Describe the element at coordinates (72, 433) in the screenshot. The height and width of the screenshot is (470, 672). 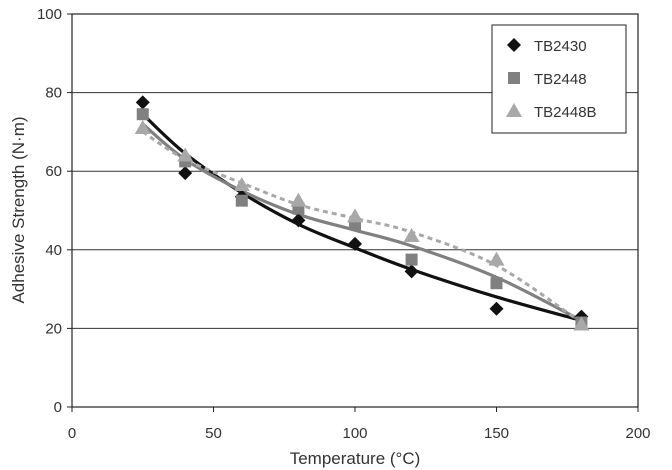
I see `x-tick-label: 0` at that location.